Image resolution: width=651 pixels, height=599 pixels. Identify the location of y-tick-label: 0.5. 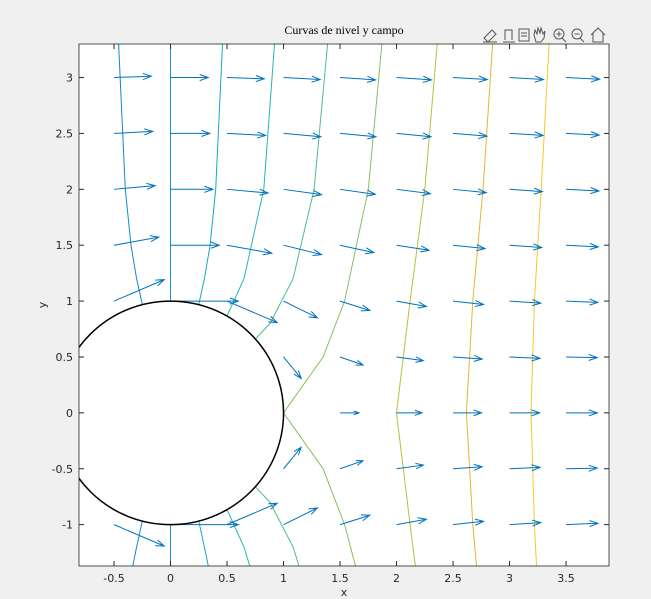
(65, 357).